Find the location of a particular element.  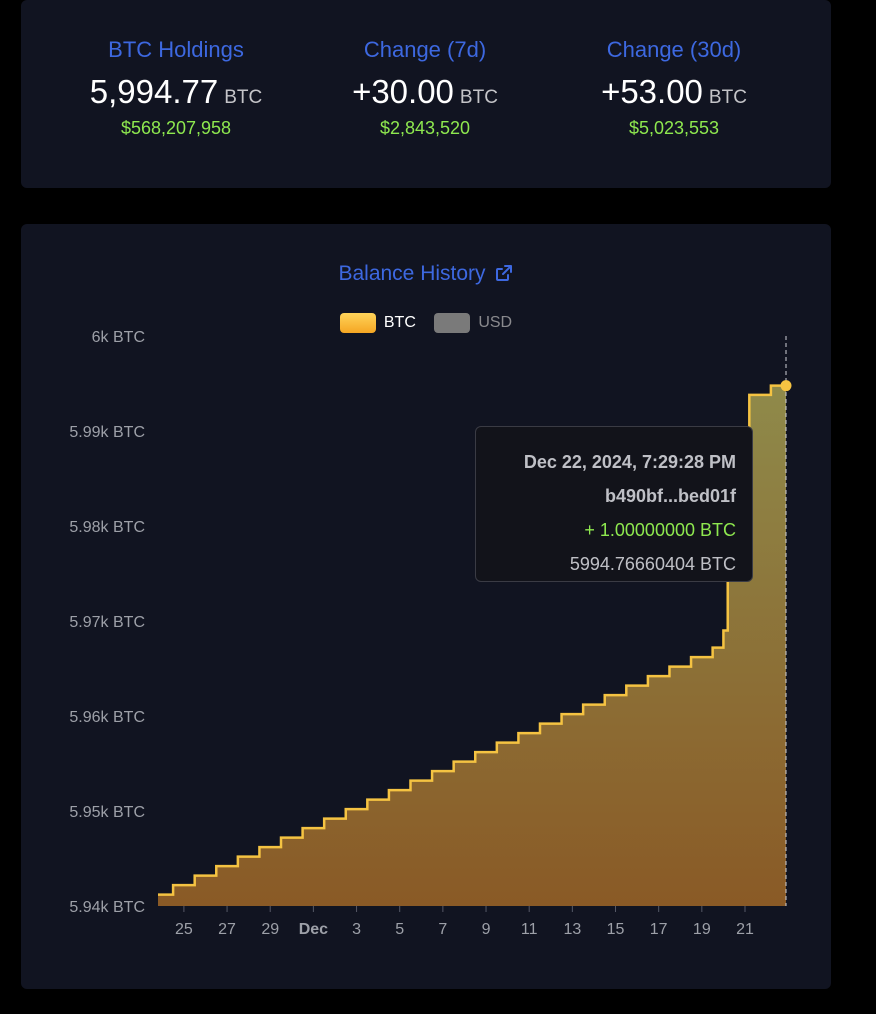

stat-label: BTC Holdings is located at coordinates (176, 49).